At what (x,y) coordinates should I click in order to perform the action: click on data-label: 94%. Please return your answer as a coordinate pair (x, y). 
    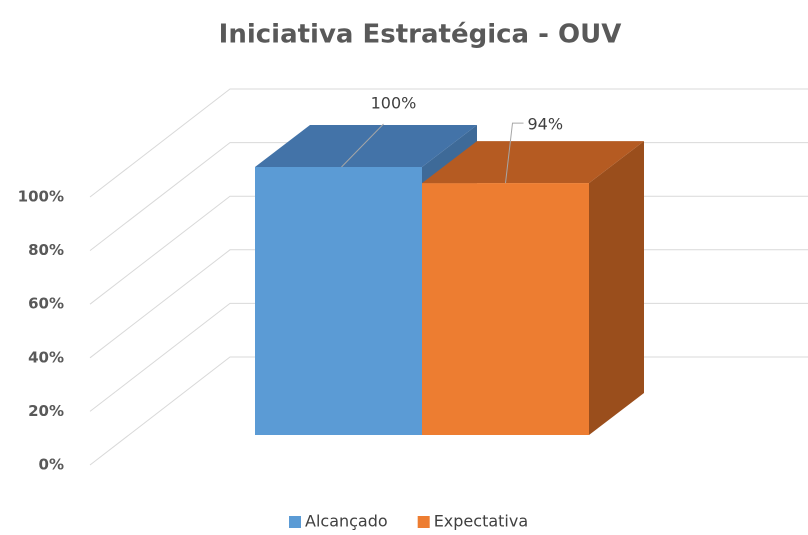
    Looking at the image, I should click on (546, 124).